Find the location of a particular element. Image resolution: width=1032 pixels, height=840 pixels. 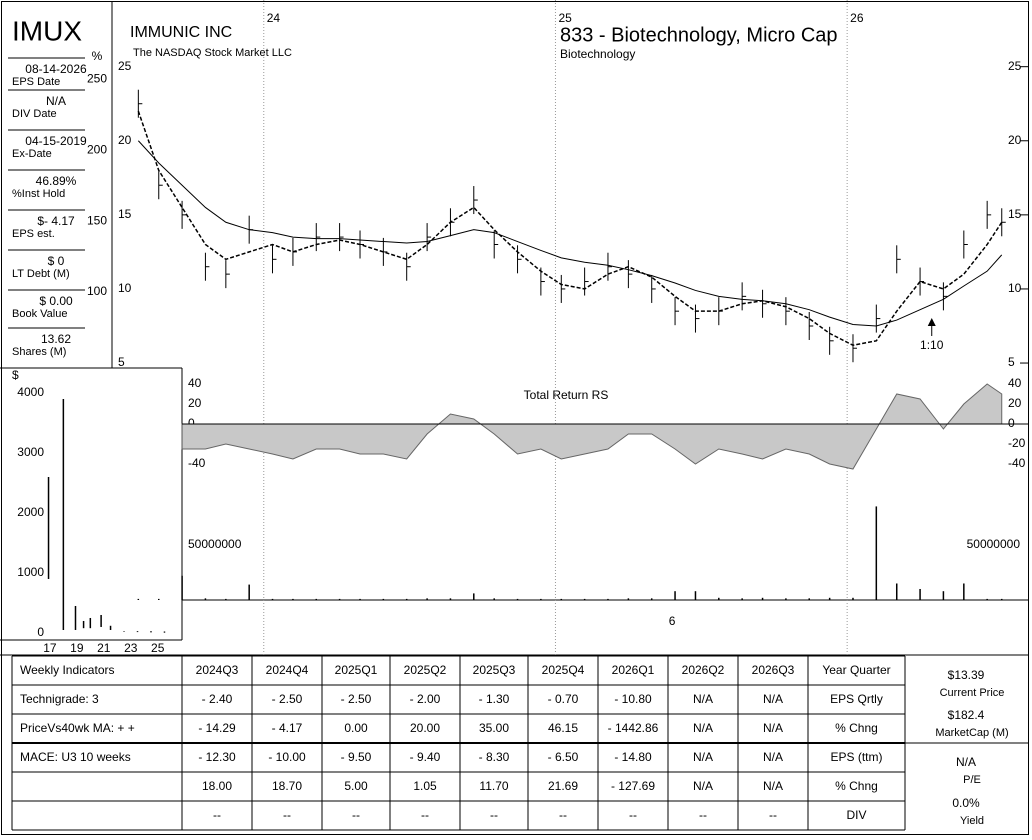

table-header: 2025Q3 is located at coordinates (494, 670).